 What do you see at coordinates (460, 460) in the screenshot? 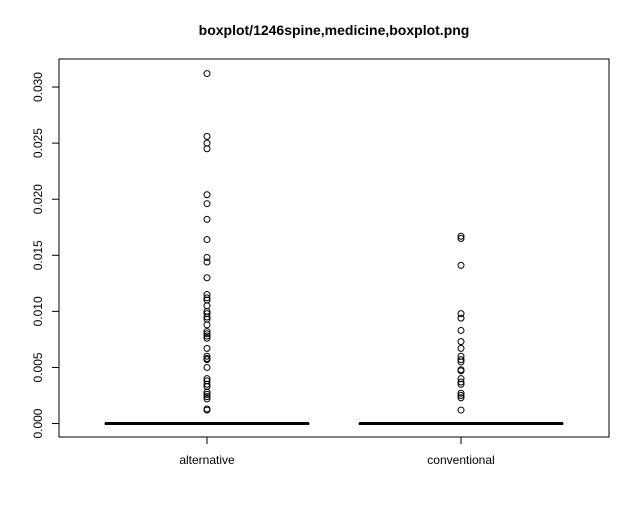
I see `x-tick-label: conventional` at bounding box center [460, 460].